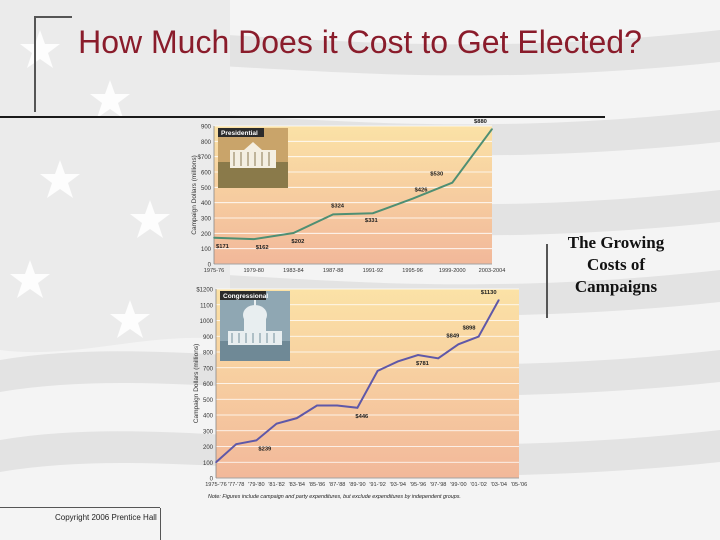 The width and height of the screenshot is (720, 540). Describe the element at coordinates (297, 485) in the screenshot. I see `x-tick-label: '83-'84` at that location.